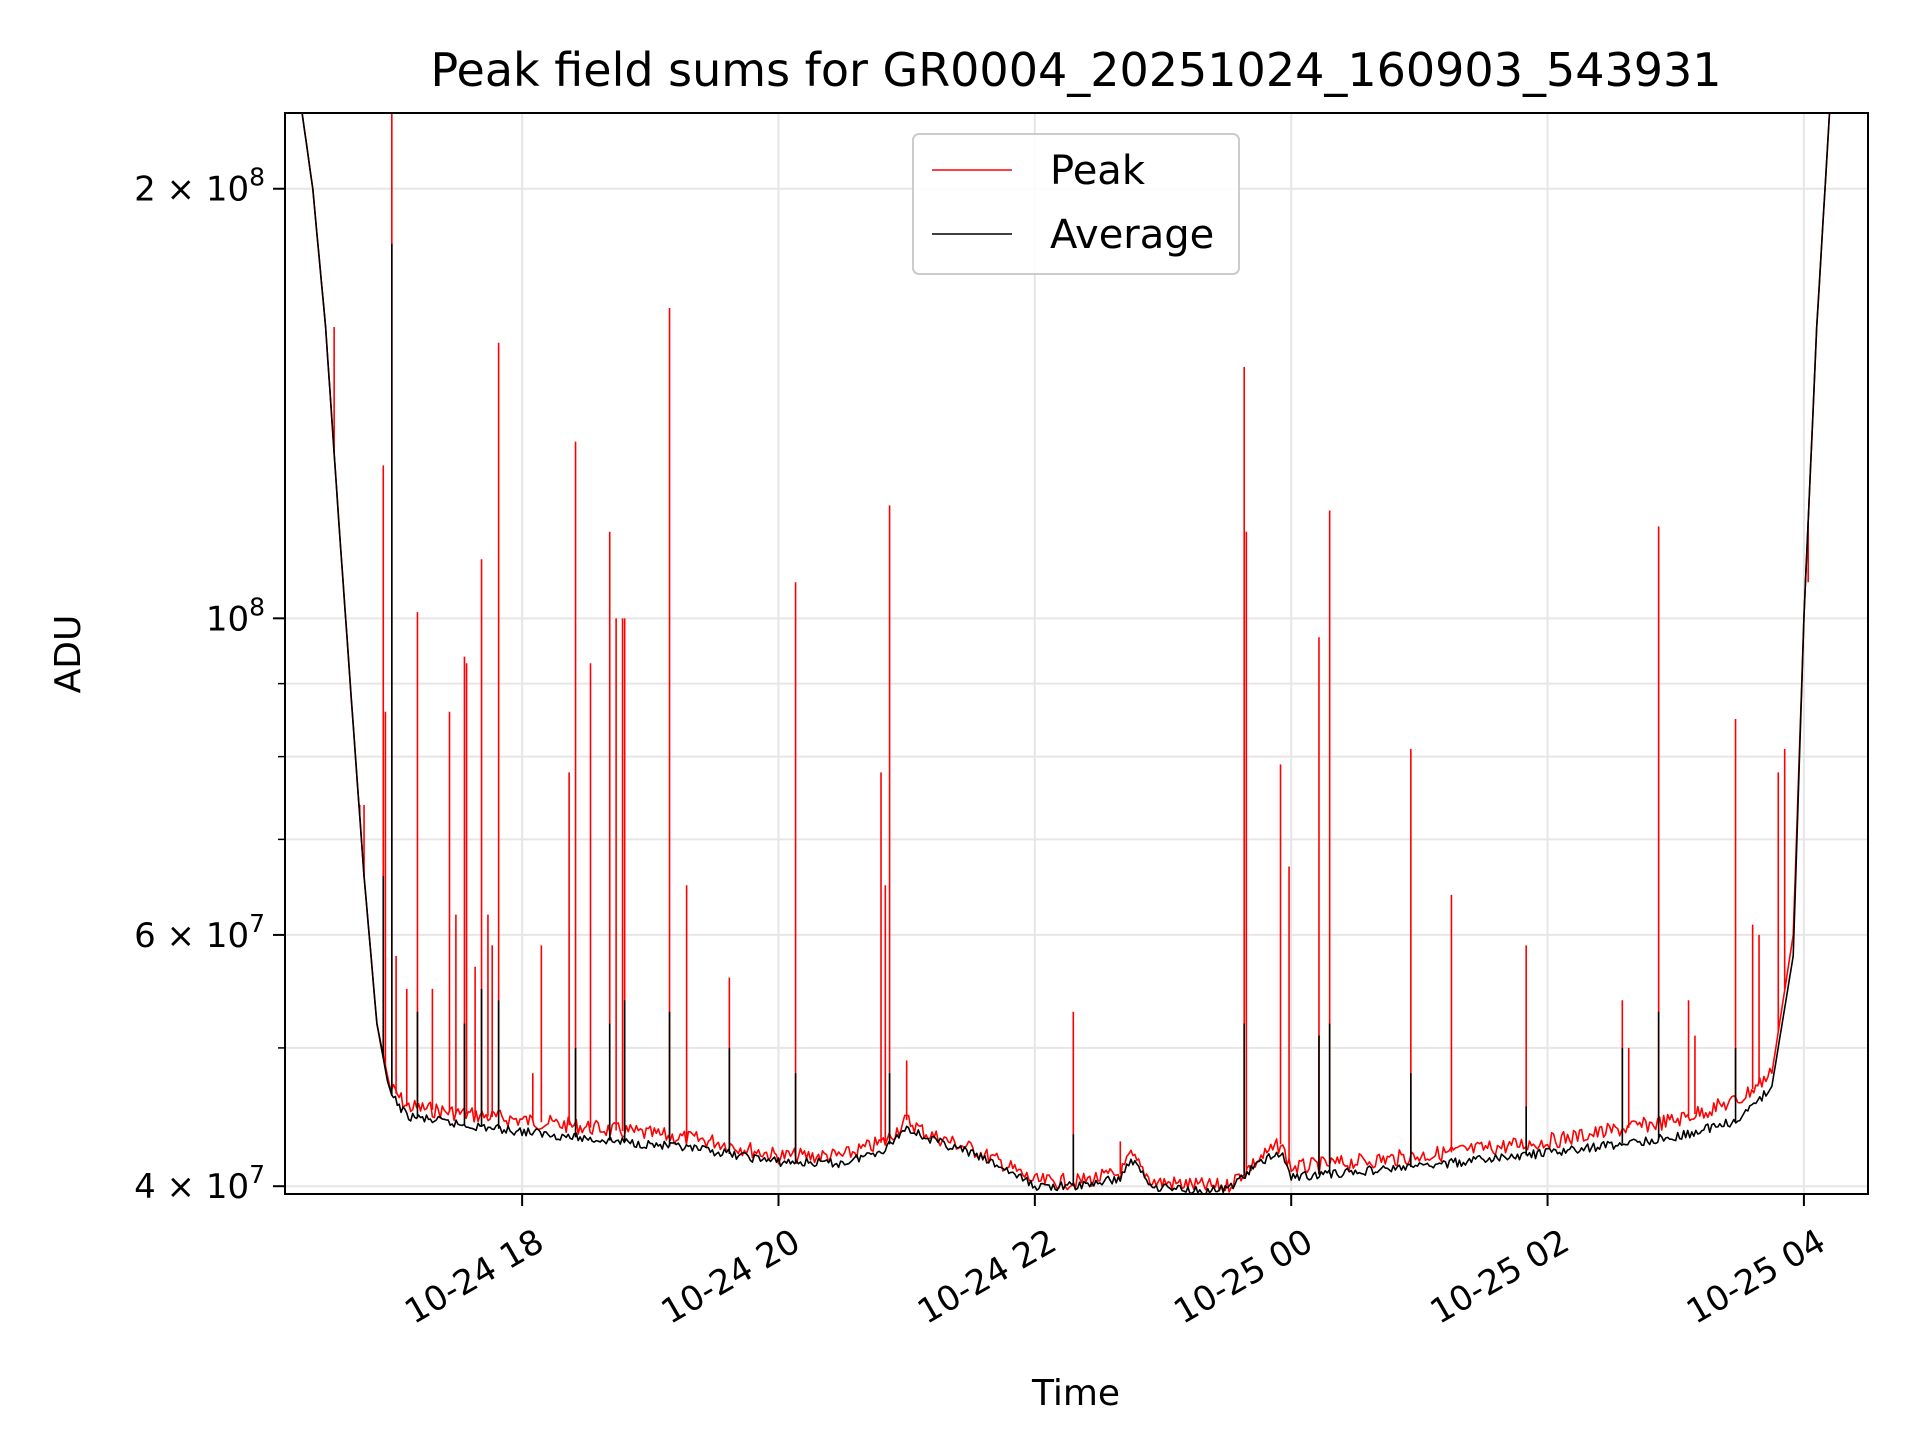  Describe the element at coordinates (1075, 1393) in the screenshot. I see `x-axis-label: Time` at that location.